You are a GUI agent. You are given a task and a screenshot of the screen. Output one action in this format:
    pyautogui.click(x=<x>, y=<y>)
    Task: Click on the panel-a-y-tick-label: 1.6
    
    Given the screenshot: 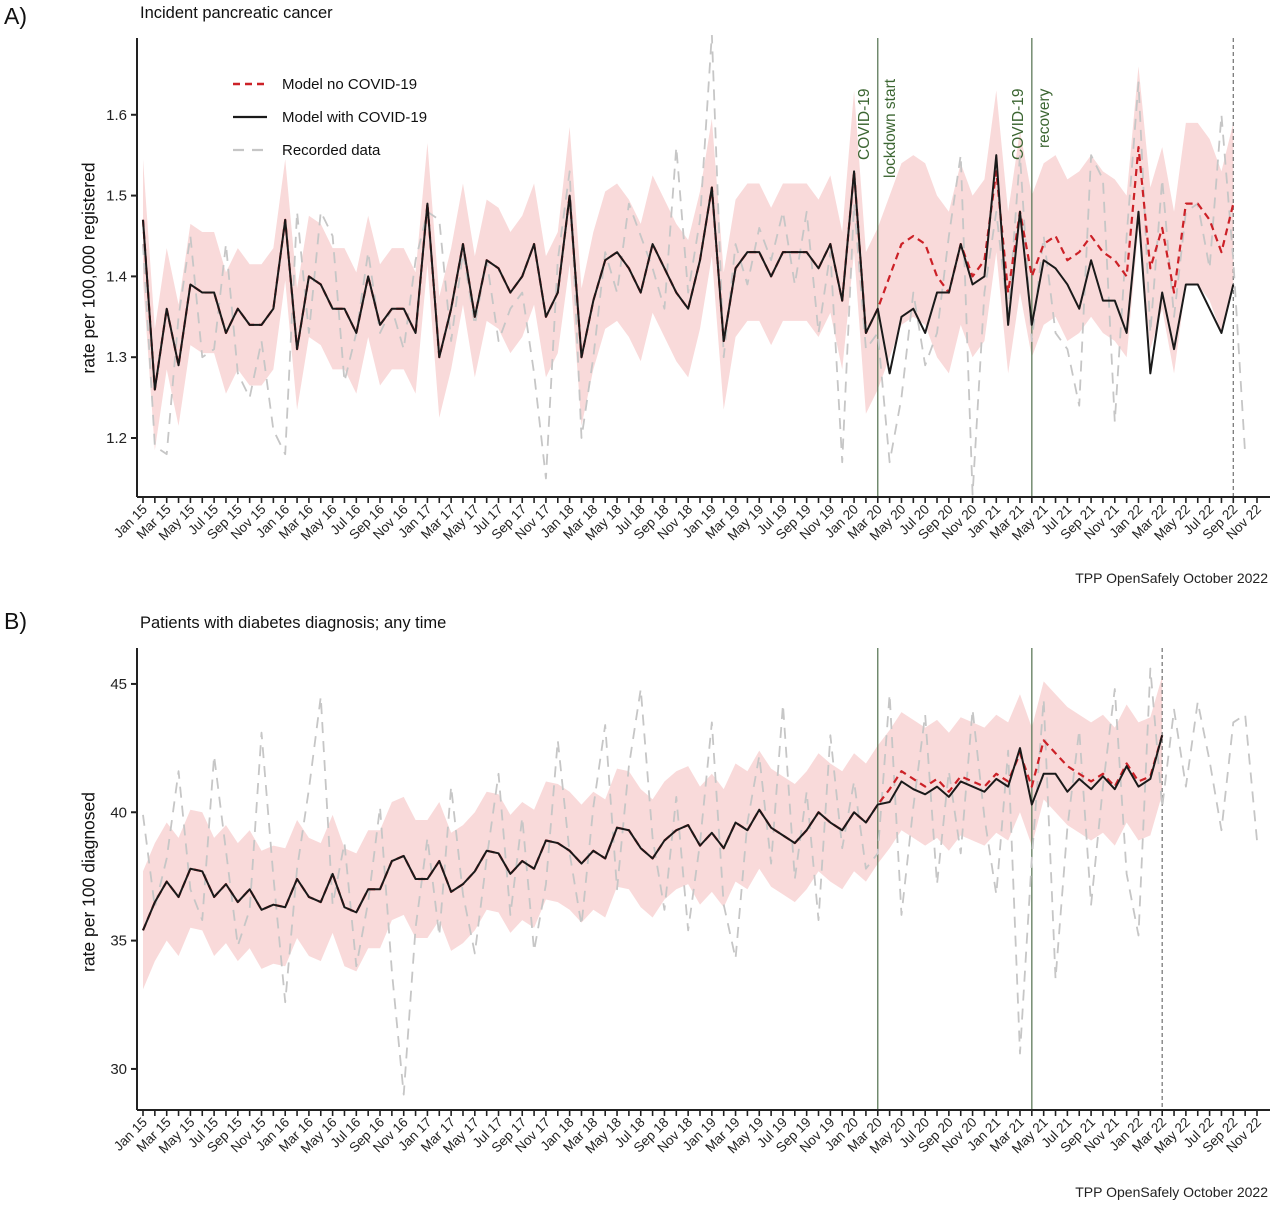 What is the action you would take?
    pyautogui.click(x=116, y=115)
    